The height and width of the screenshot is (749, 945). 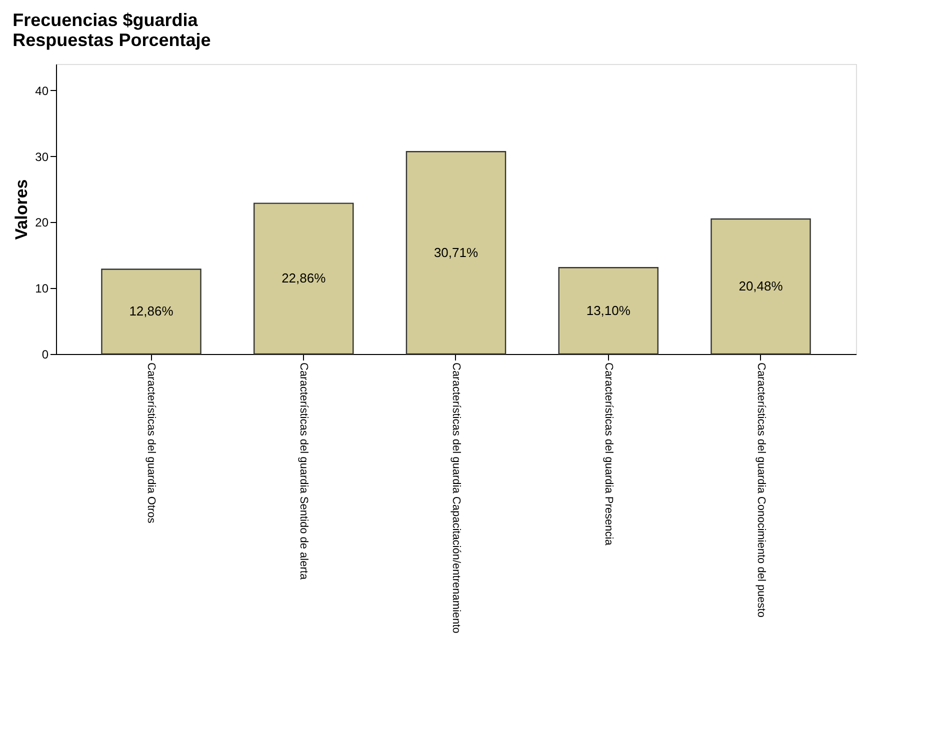 What do you see at coordinates (151, 443) in the screenshot?
I see `x-tick-label: Características del guardia Otros` at bounding box center [151, 443].